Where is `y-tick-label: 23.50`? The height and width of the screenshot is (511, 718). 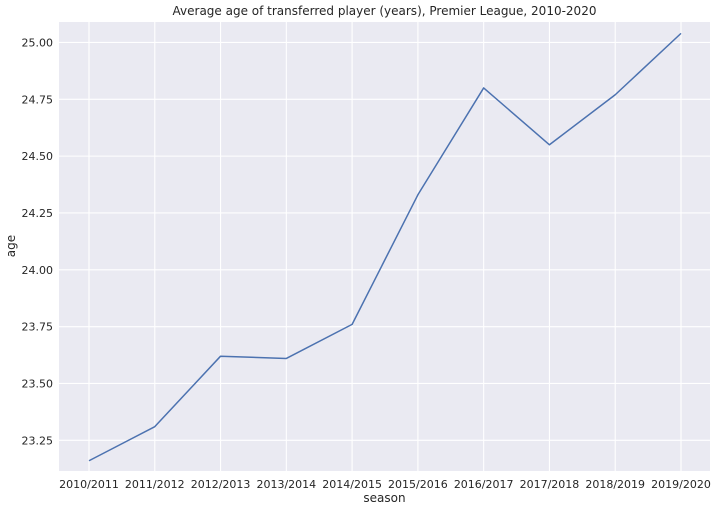 y-tick-label: 23.50 is located at coordinates (38, 383).